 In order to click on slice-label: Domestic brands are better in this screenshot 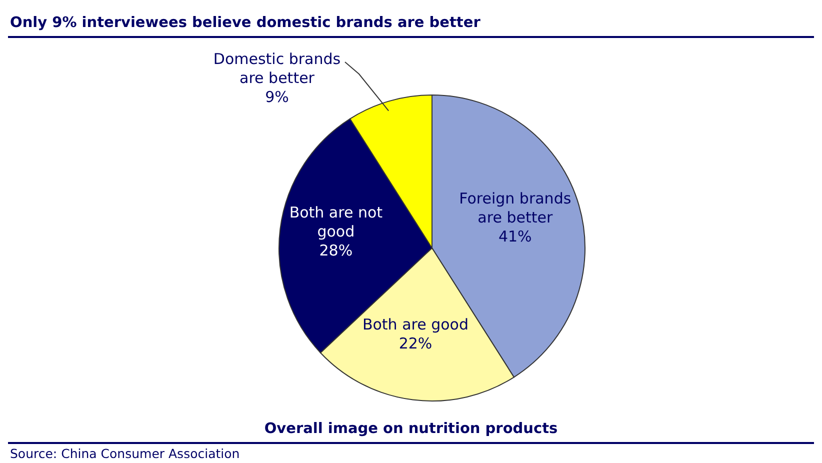, I will do `click(277, 68)`.